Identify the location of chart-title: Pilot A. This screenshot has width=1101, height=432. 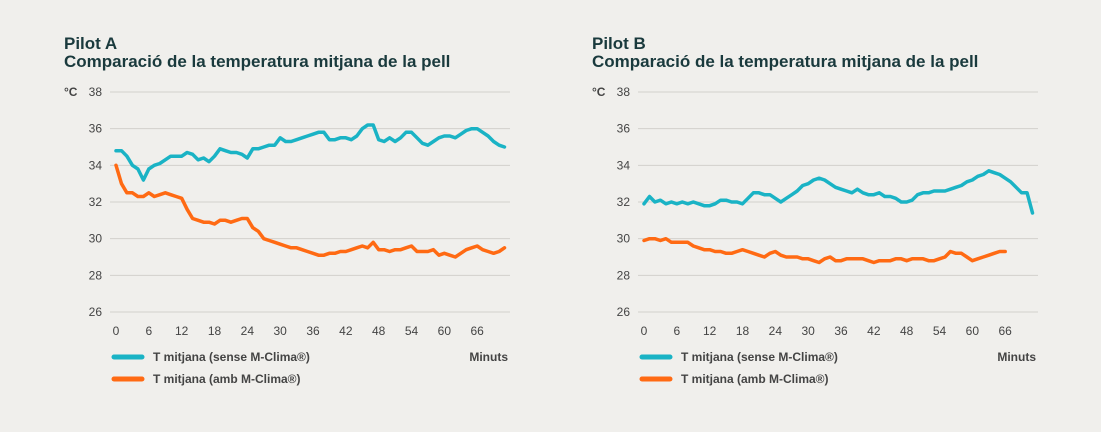
(91, 43).